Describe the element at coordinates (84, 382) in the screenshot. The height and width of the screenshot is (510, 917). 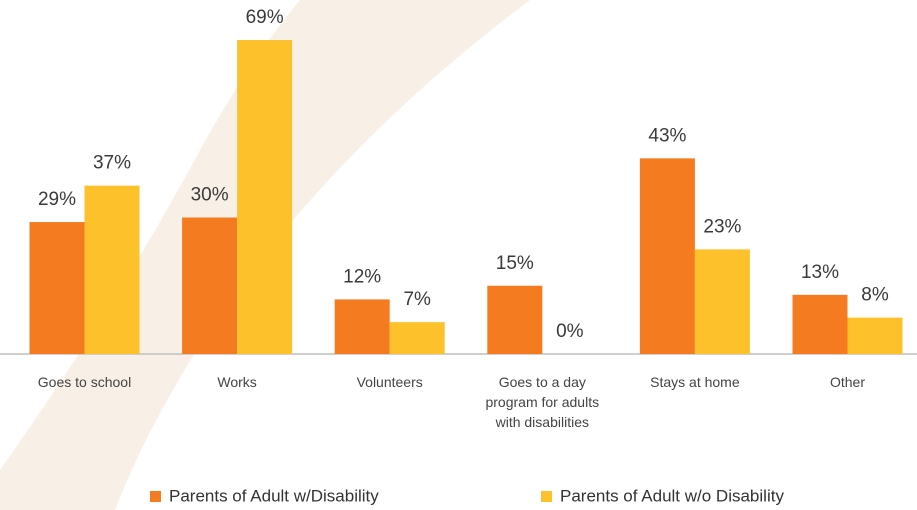
I see `category-label: Goes to school` at that location.